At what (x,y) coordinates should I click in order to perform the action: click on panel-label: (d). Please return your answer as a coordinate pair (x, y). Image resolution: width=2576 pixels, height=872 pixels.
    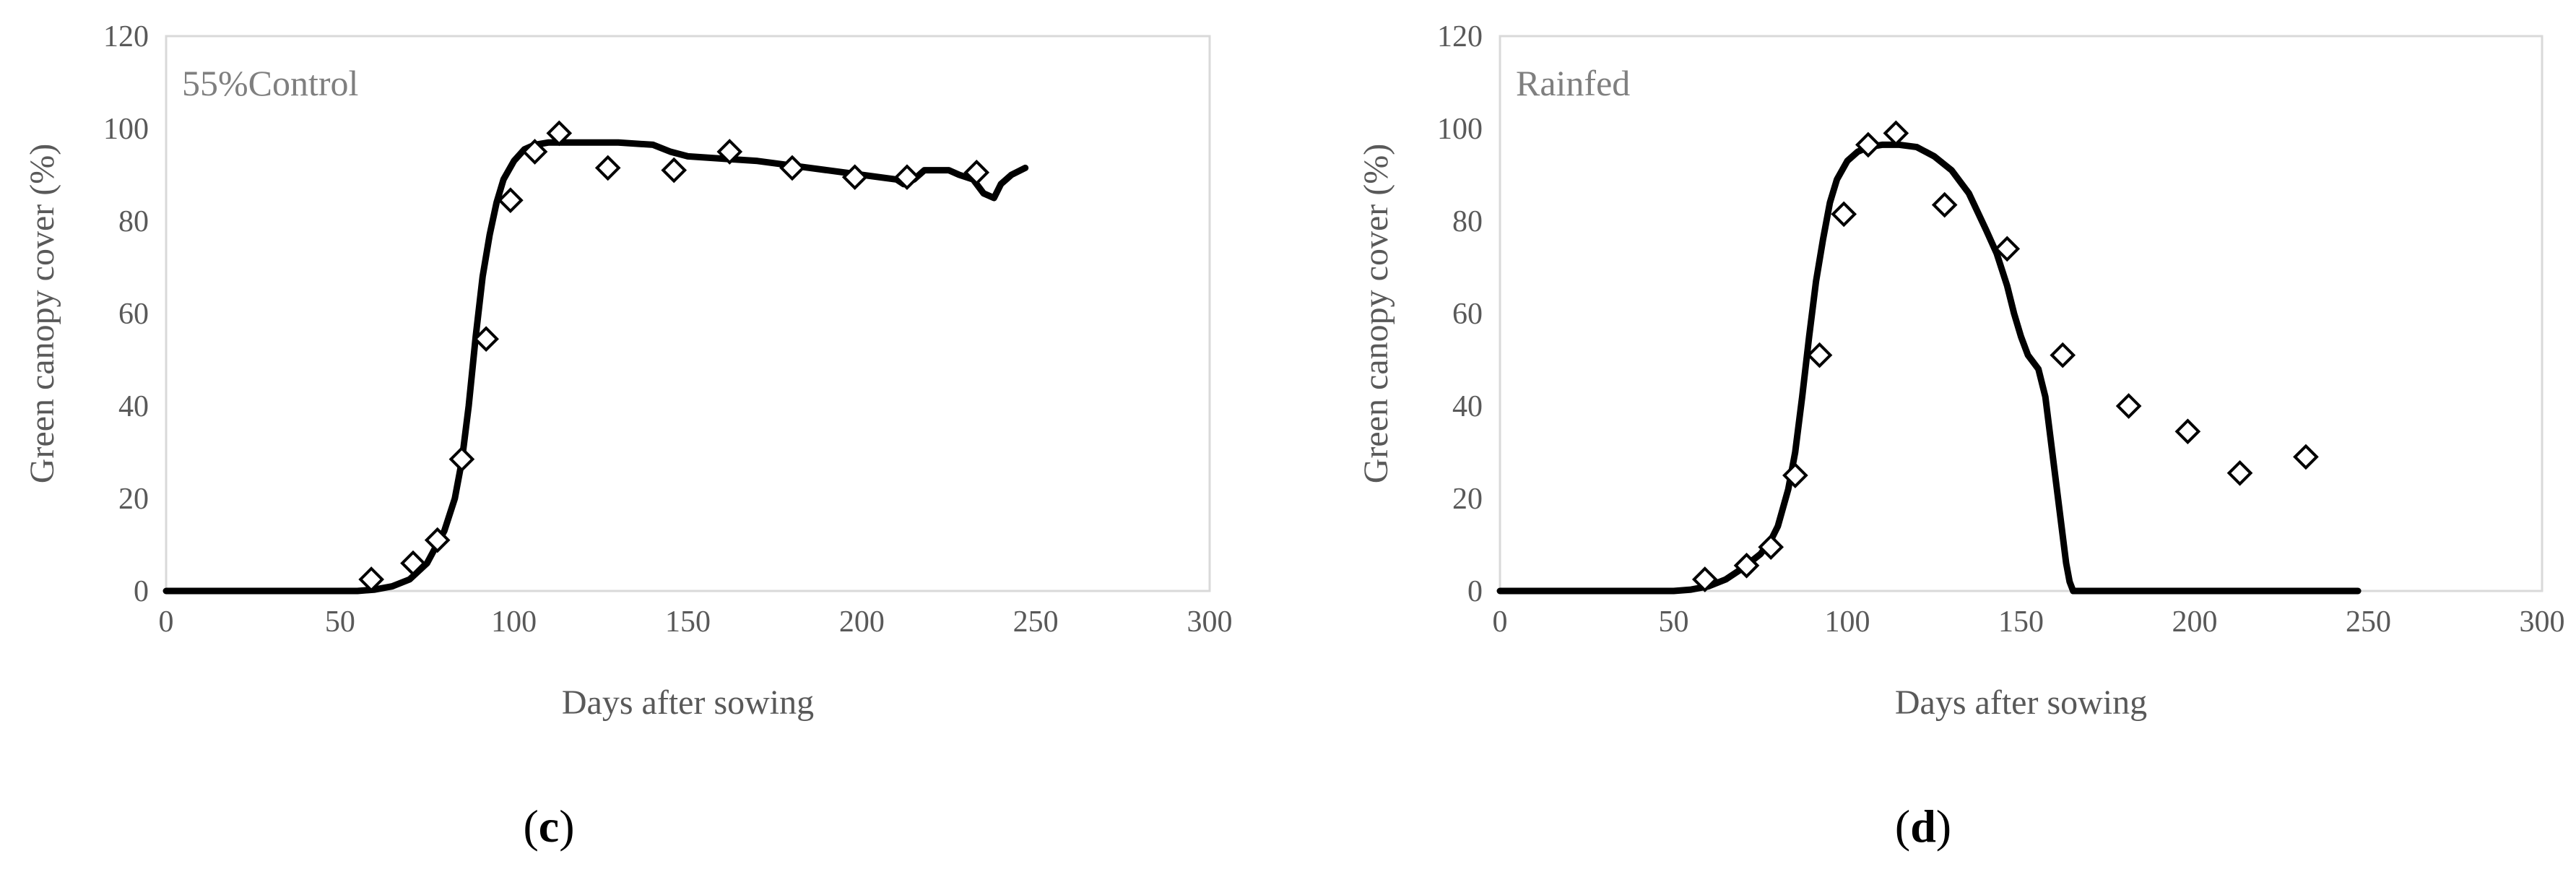
    Looking at the image, I should click on (1923, 826).